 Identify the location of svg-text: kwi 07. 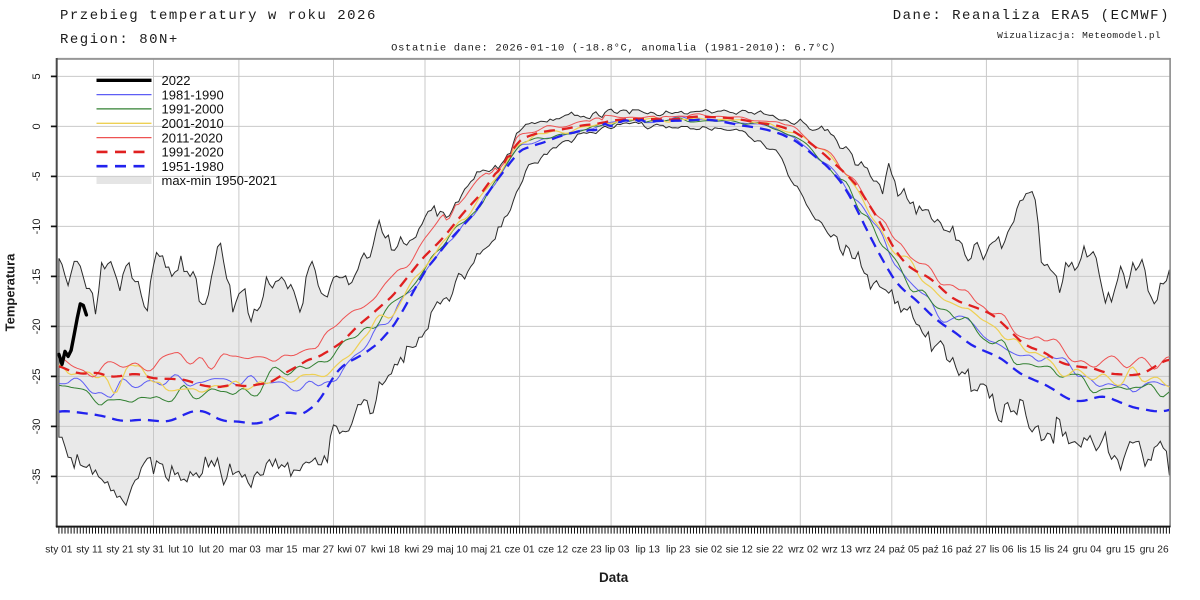
(351, 549).